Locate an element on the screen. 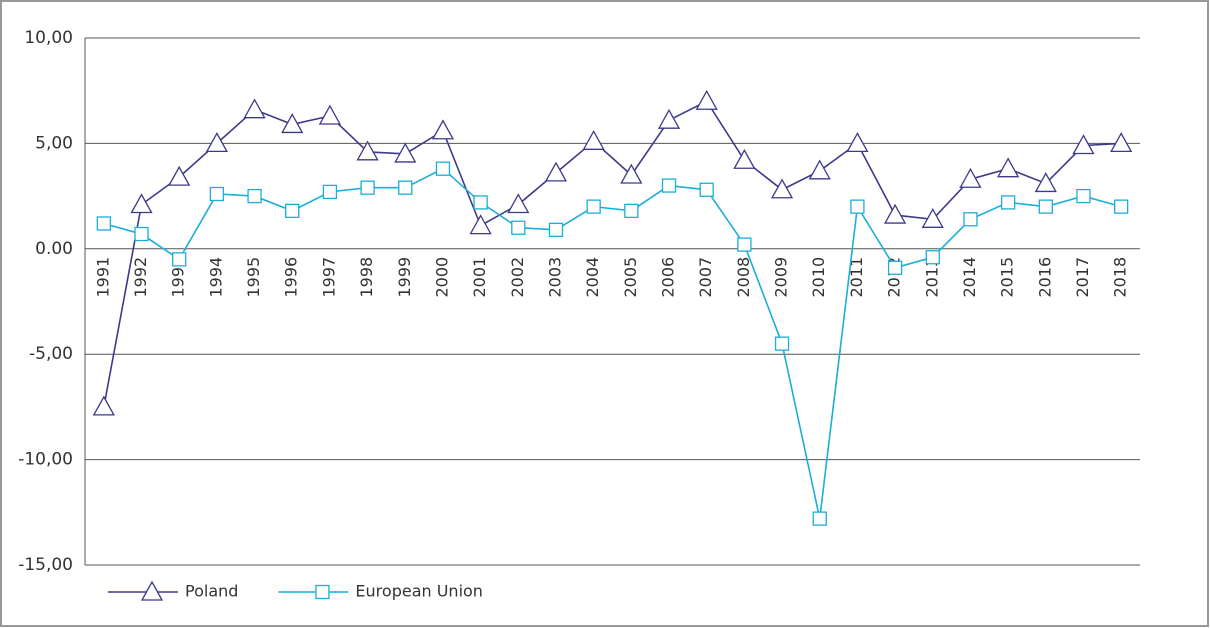  legend-item: European Union is located at coordinates (380, 591).